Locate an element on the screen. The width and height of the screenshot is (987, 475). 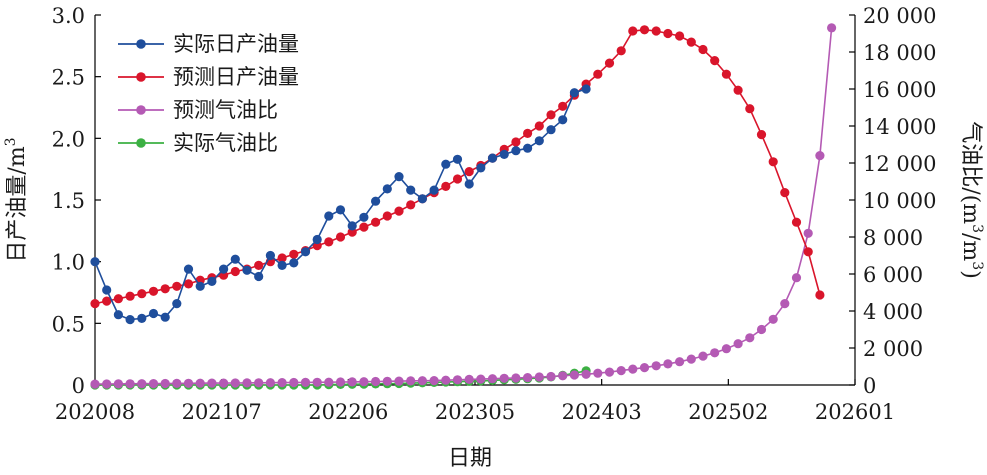
y-right-tick-label: 8 000 is located at coordinates (893, 238).